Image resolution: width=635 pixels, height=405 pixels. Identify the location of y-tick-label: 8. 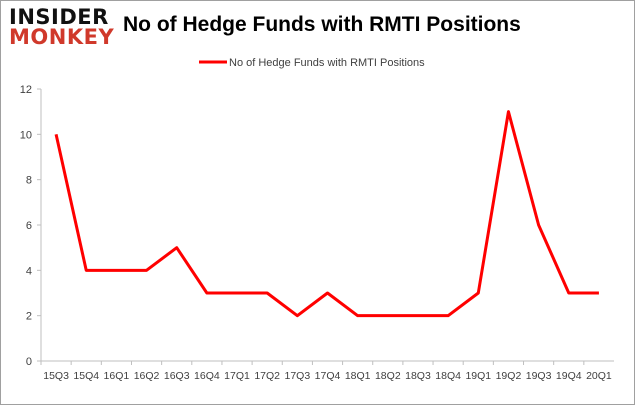
(29, 181).